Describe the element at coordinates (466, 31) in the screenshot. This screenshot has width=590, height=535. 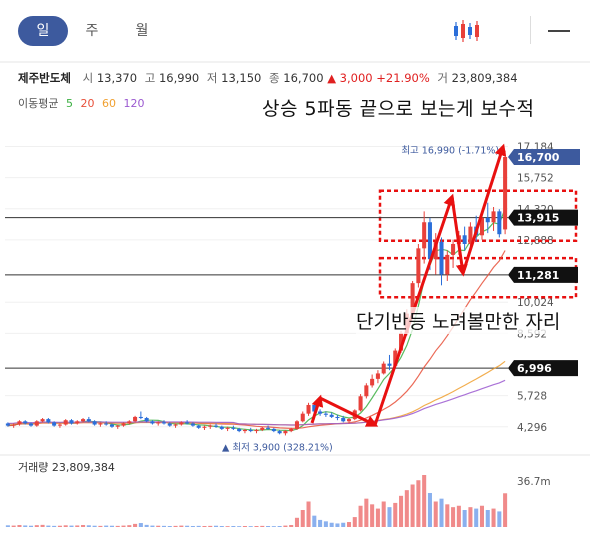
I see `candlestick-icon` at that location.